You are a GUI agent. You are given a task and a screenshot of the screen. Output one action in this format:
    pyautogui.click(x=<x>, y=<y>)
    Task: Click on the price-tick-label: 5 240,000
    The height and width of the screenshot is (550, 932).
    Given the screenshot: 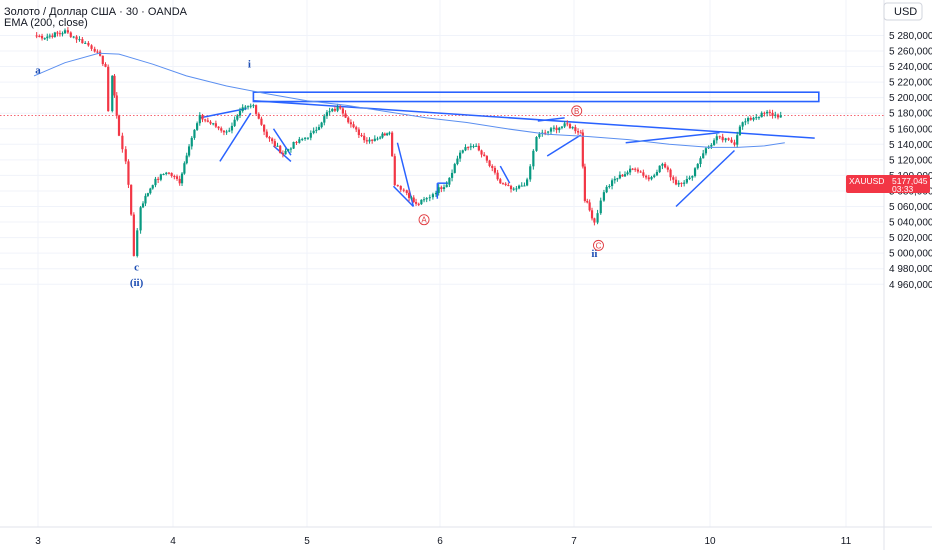 What is the action you would take?
    pyautogui.click(x=910, y=67)
    